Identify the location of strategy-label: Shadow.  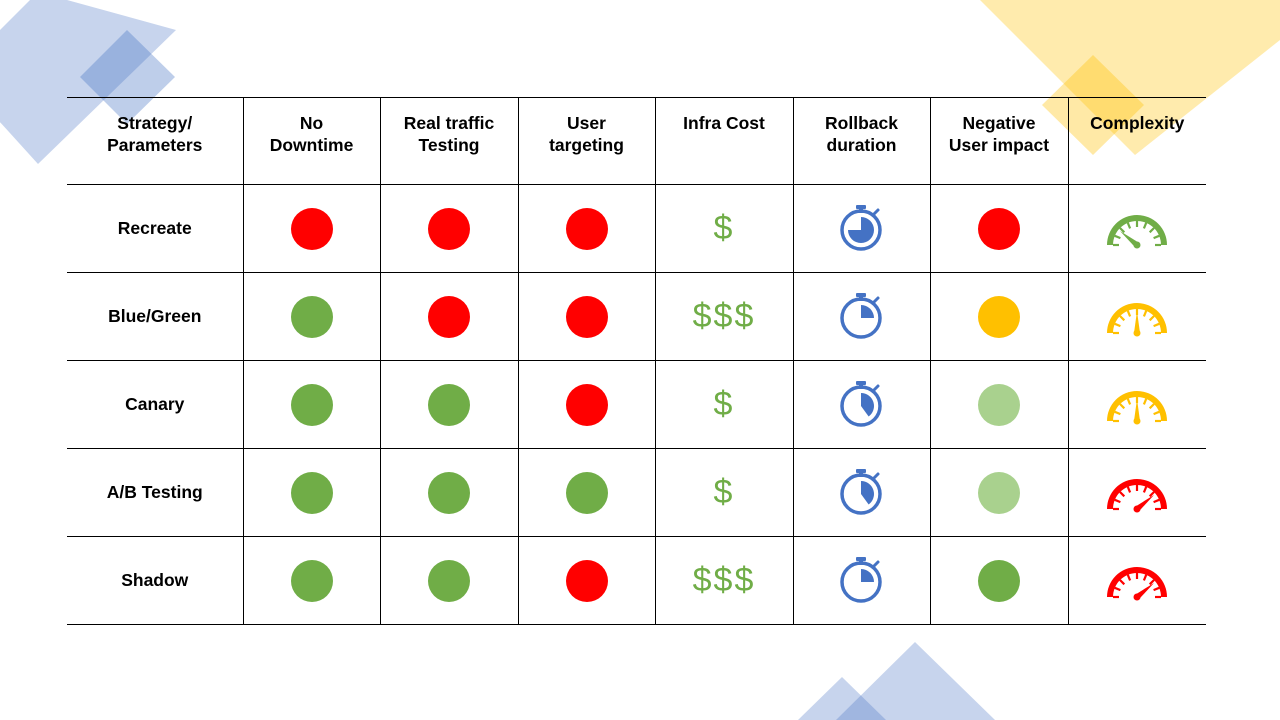
(155, 580).